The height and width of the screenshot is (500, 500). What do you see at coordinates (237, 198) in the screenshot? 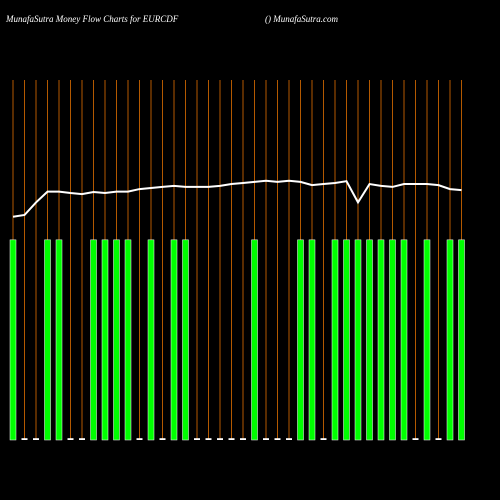
I see `line` at bounding box center [237, 198].